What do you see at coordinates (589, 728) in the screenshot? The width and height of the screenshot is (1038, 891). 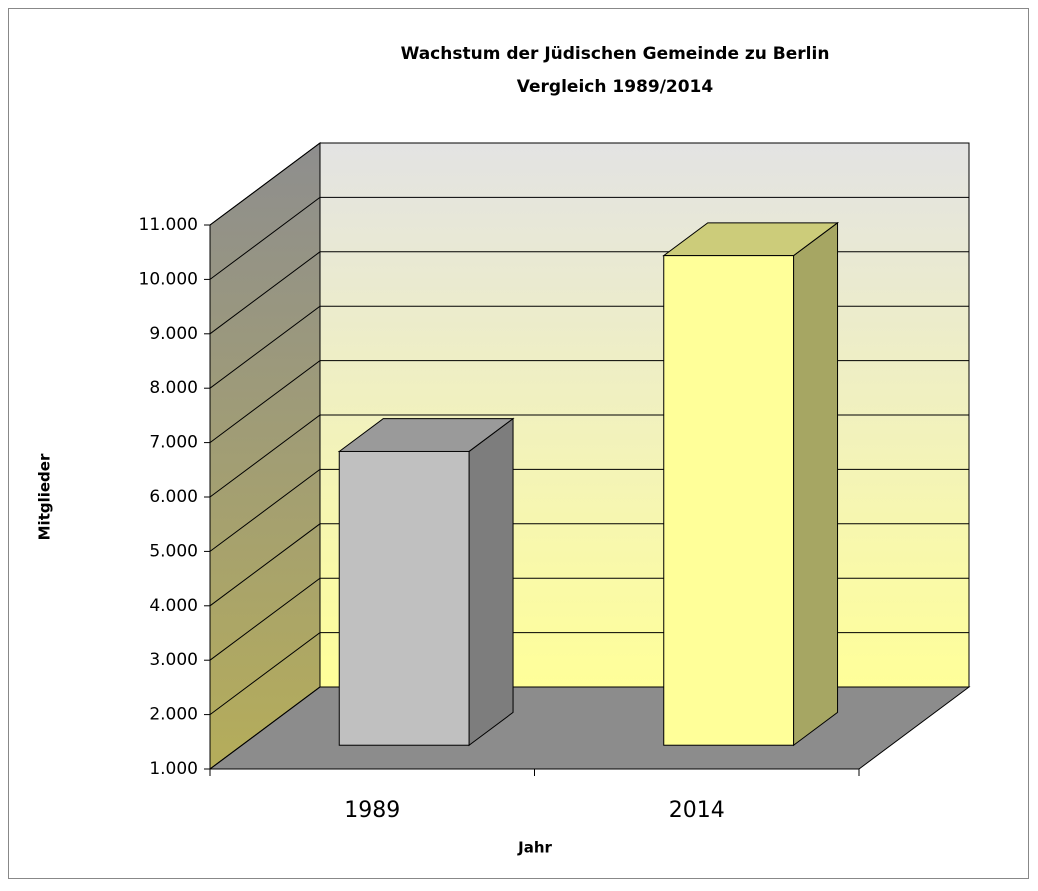 I see `floor` at bounding box center [589, 728].